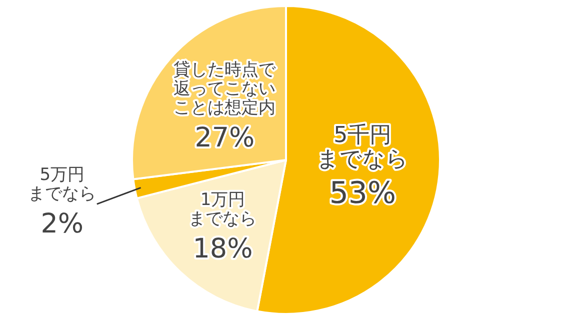  Describe the element at coordinates (362, 147) in the screenshot. I see `slice-label: 5千円までなら` at that location.